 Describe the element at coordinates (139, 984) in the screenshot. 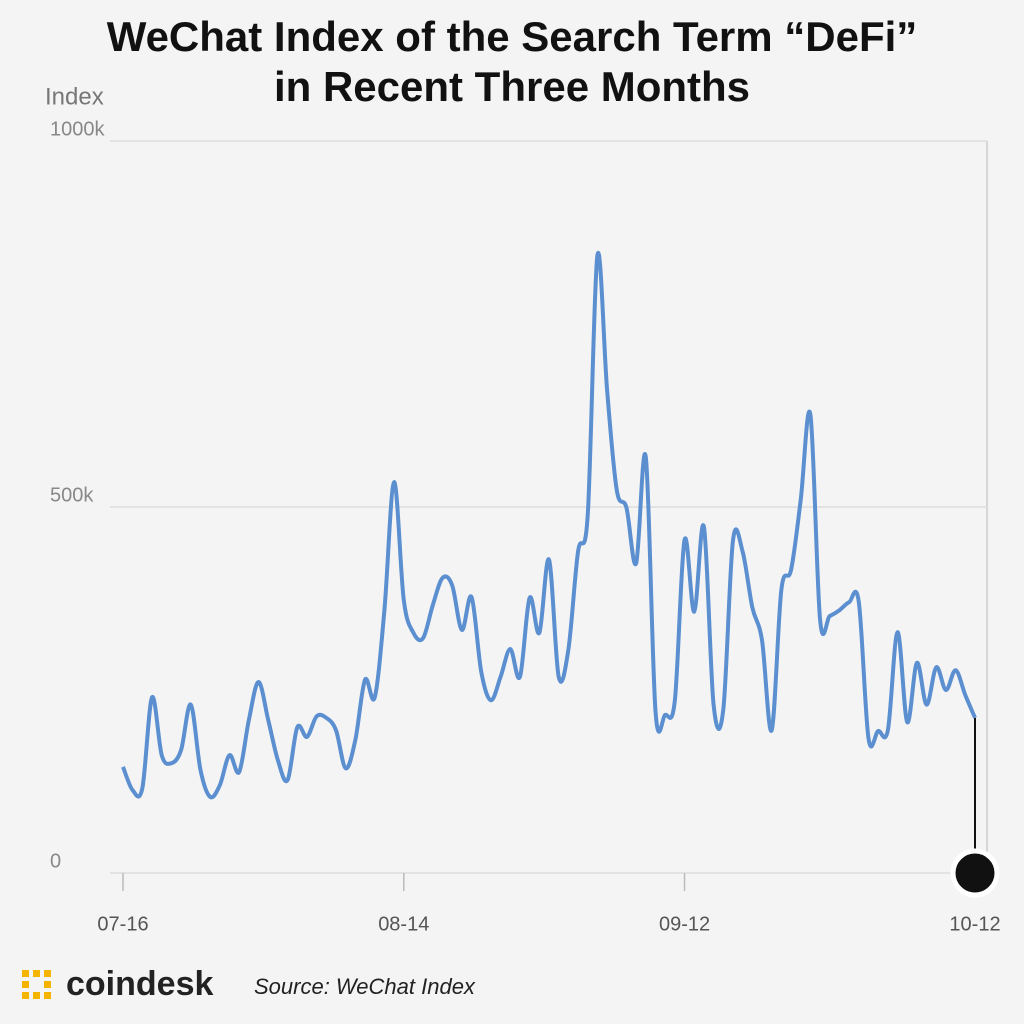

I see `brand-name: coindesk` at that location.